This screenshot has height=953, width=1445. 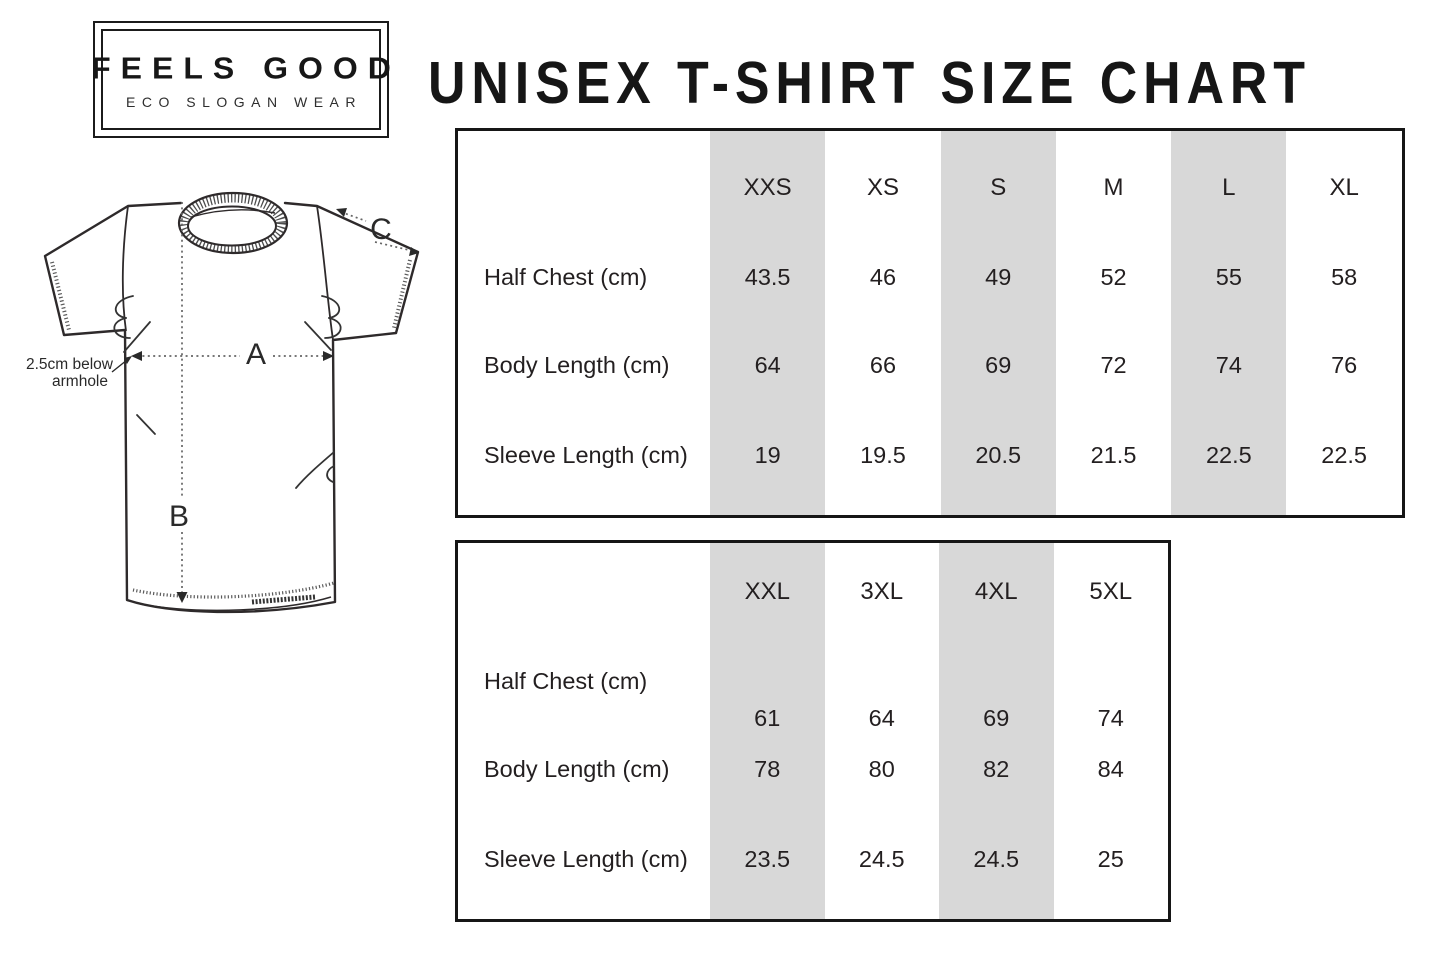 I want to click on col-header-xxs: XXS, so click(x=767, y=187).